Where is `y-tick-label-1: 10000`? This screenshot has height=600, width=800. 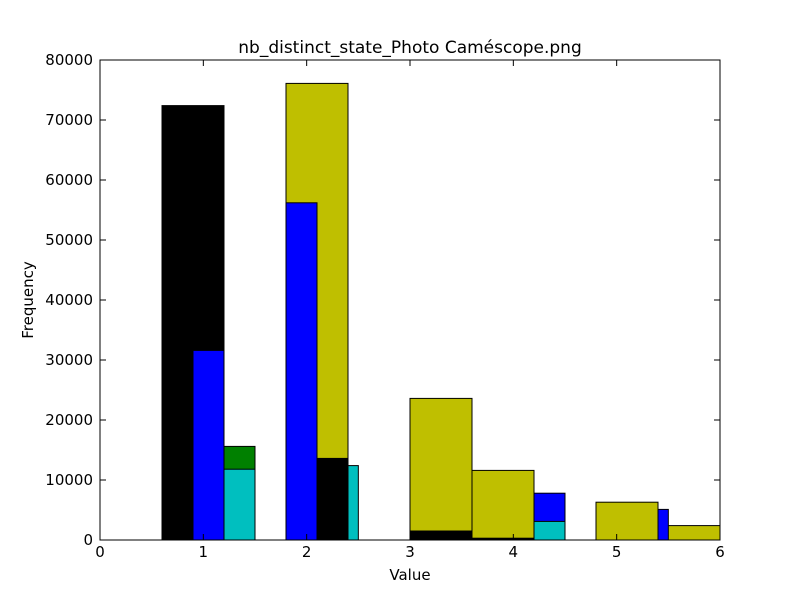 y-tick-label-1: 10000 is located at coordinates (69, 480).